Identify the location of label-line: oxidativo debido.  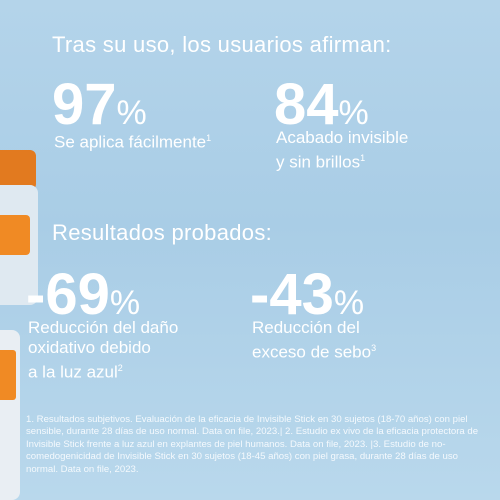
(89, 347).